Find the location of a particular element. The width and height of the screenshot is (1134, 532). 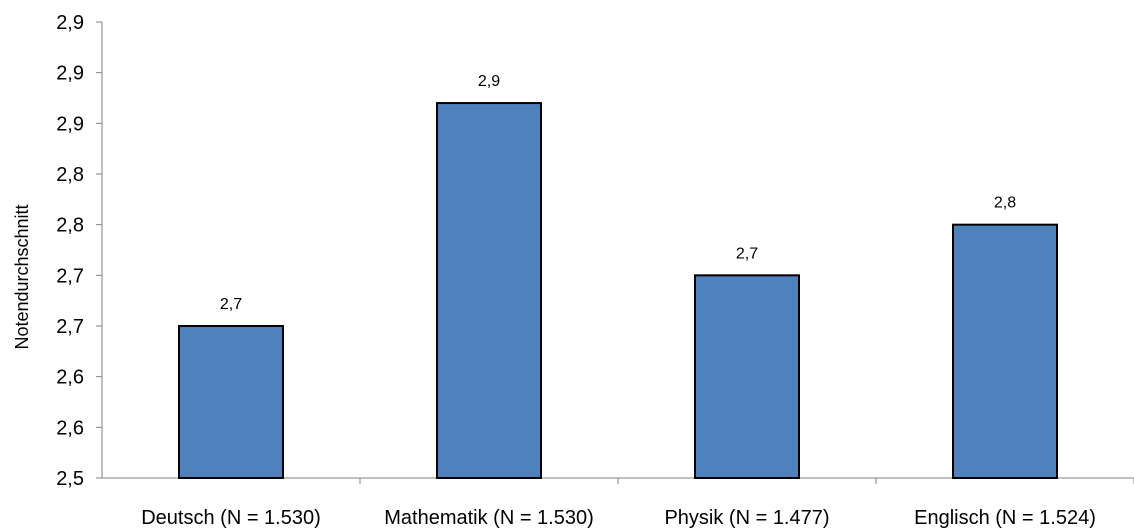

y-axis-label: Notendurchschnitt is located at coordinates (22, 276).